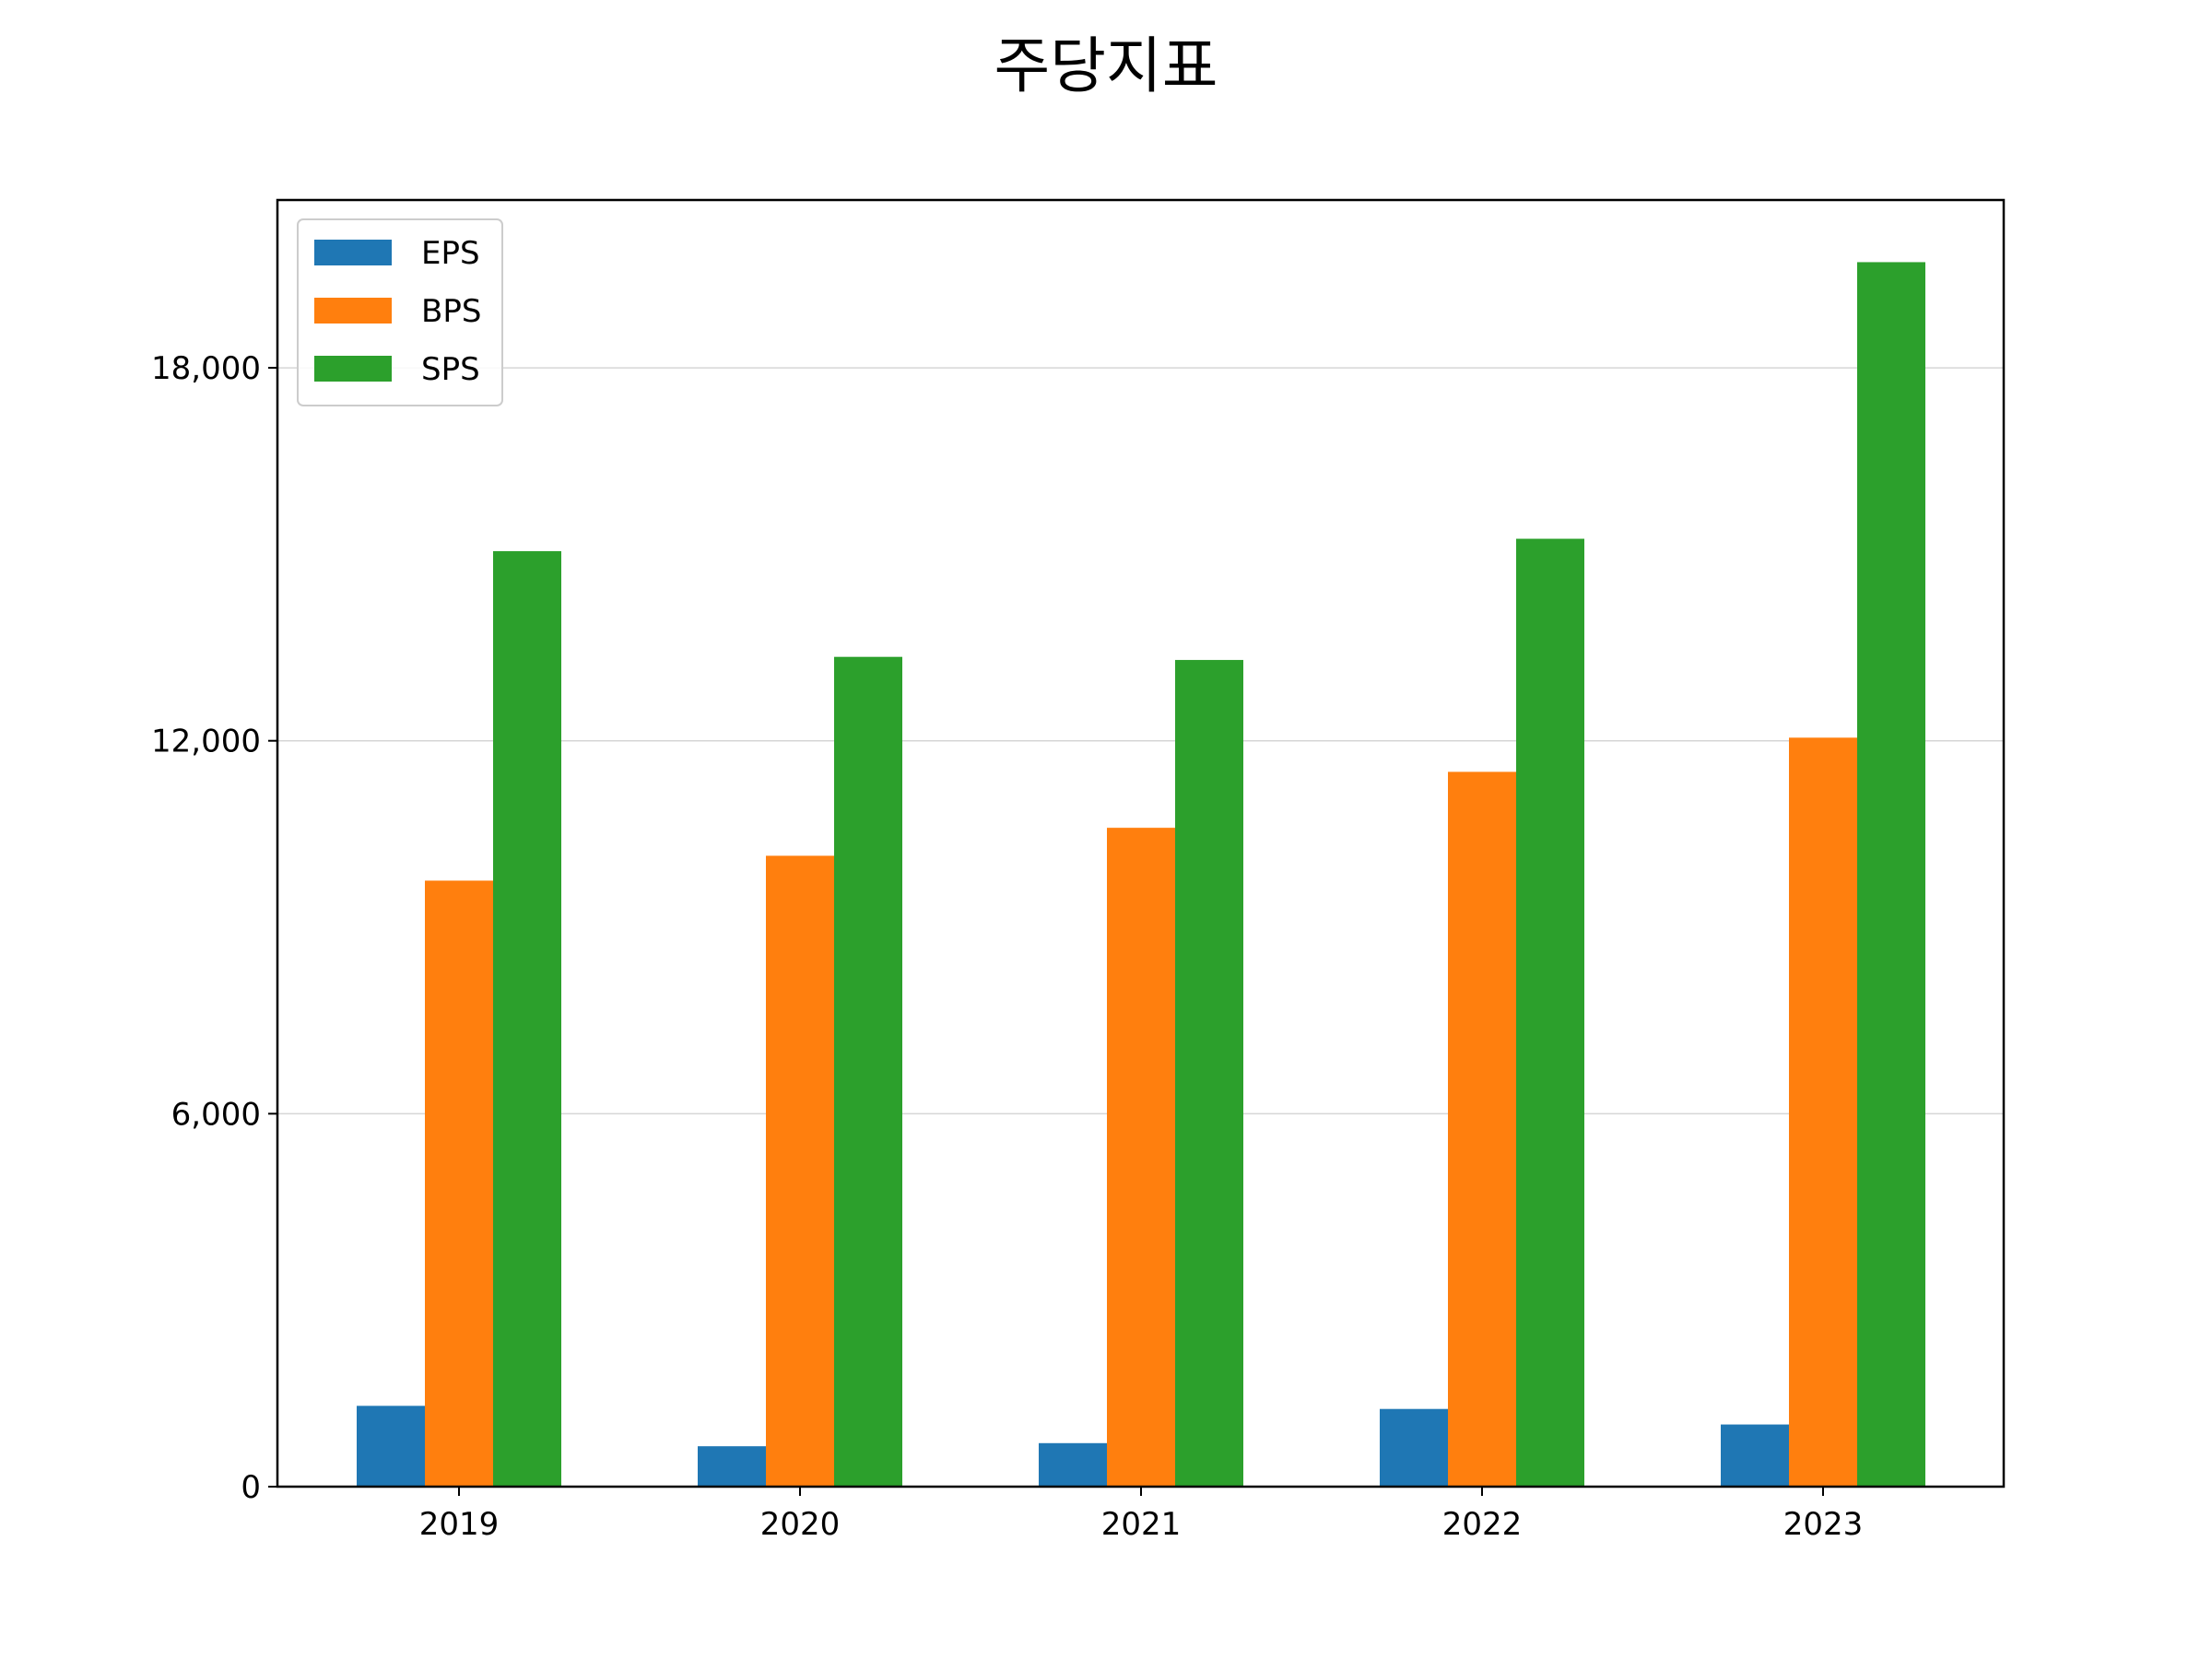 The width and height of the screenshot is (2212, 1659). I want to click on legend-label-bps: BPS, so click(451, 311).